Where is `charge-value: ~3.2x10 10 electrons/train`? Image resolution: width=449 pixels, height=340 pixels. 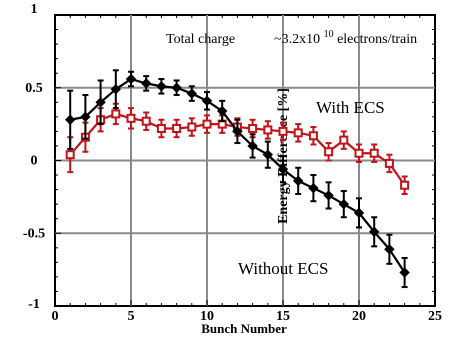 charge-value: ~3.2x10 10 electrons/train is located at coordinates (345, 36).